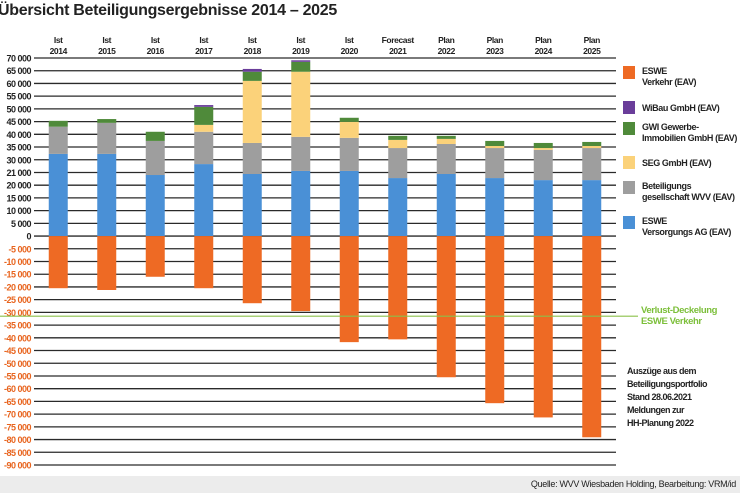 Image resolution: width=740 pixels, height=493 pixels. I want to click on y-tick-label: 20 000, so click(18, 186).